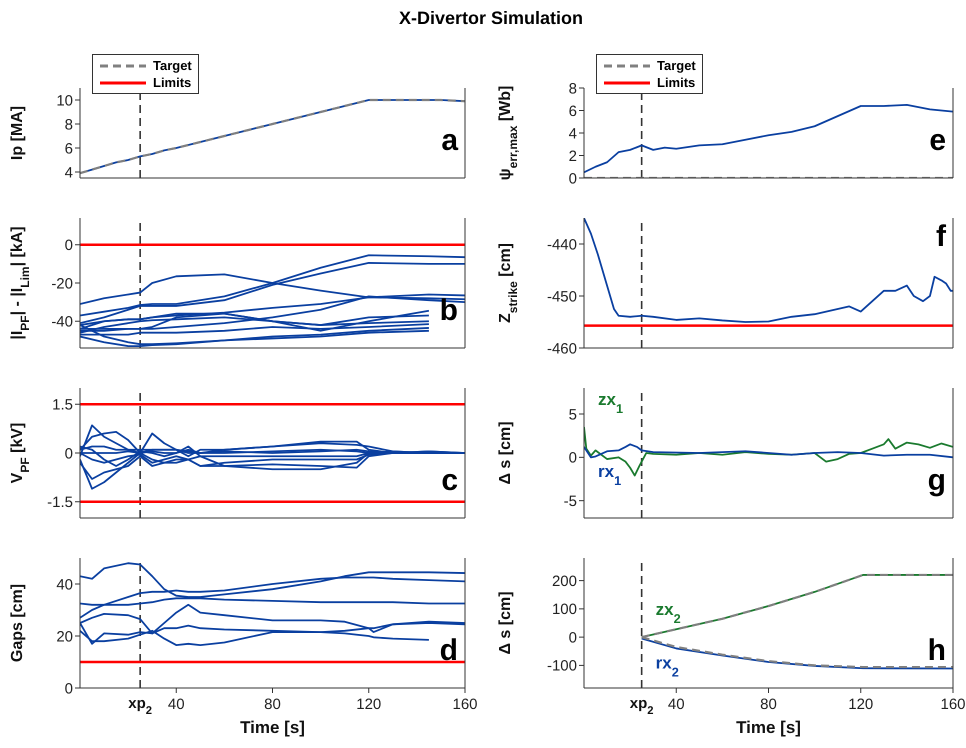 The width and height of the screenshot is (966, 748). Describe the element at coordinates (937, 140) in the screenshot. I see `annotation: e` at that location.